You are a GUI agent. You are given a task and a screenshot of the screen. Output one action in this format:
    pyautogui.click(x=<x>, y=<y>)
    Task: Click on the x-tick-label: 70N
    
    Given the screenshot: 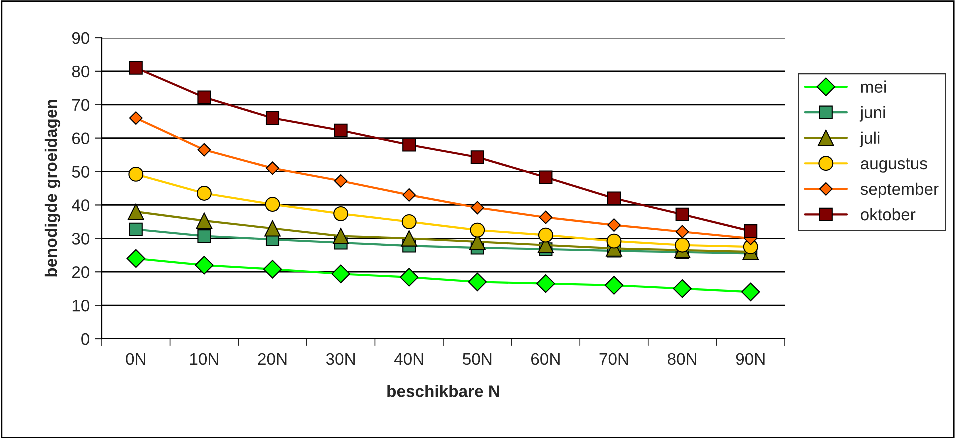 What is the action you would take?
    pyautogui.click(x=614, y=359)
    